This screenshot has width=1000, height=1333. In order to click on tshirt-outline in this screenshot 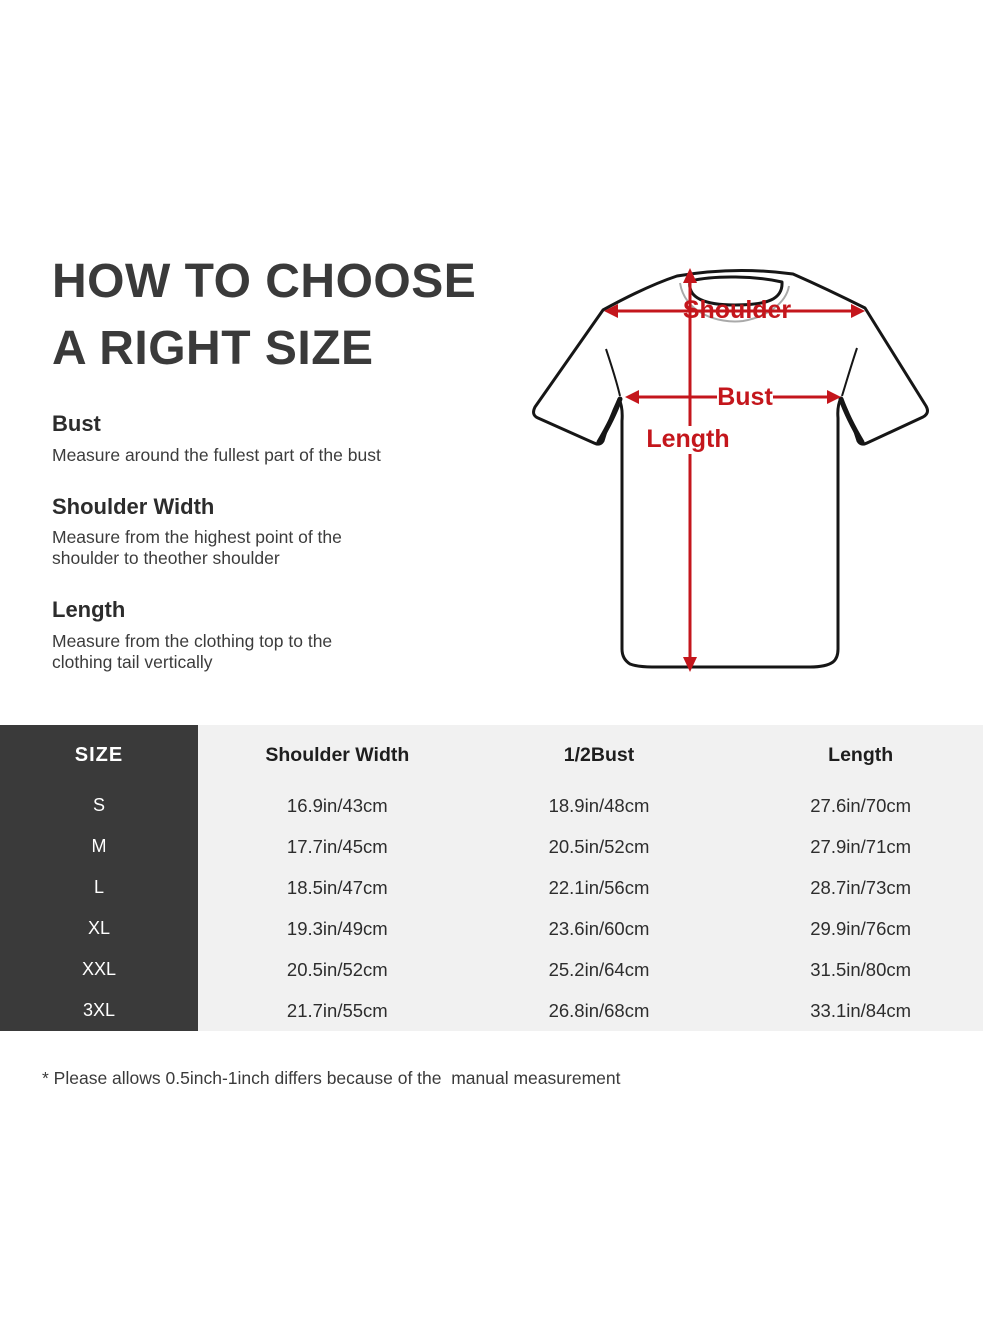, I will do `click(730, 468)`.